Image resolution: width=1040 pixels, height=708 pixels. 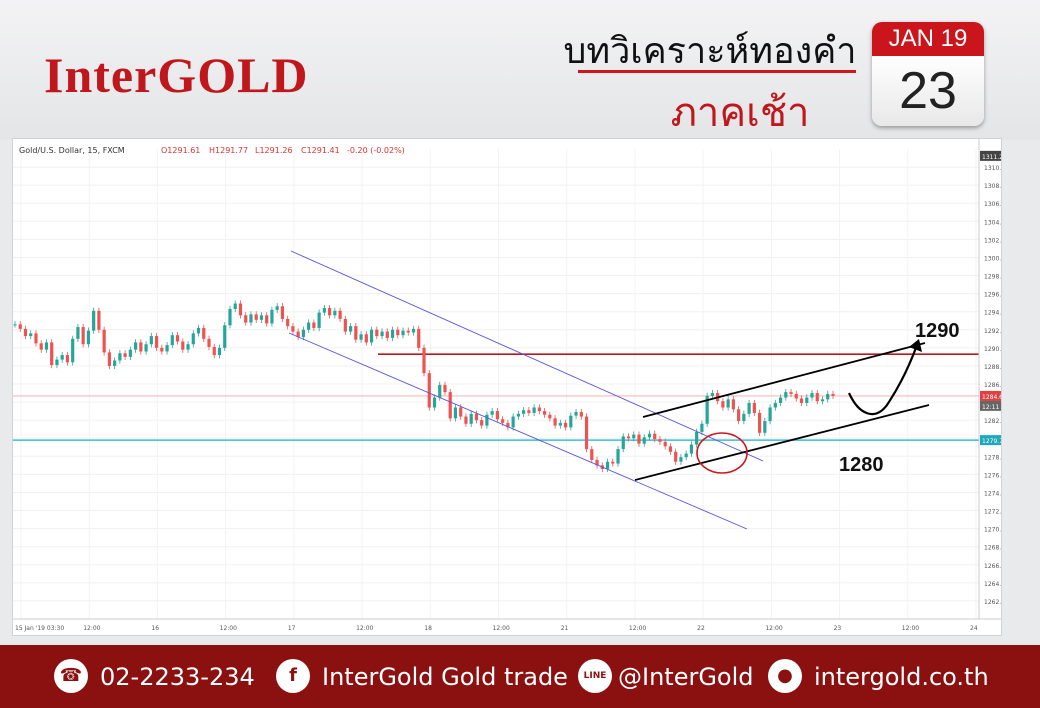 I want to click on price-badge-2: 12:11, so click(x=990, y=407).